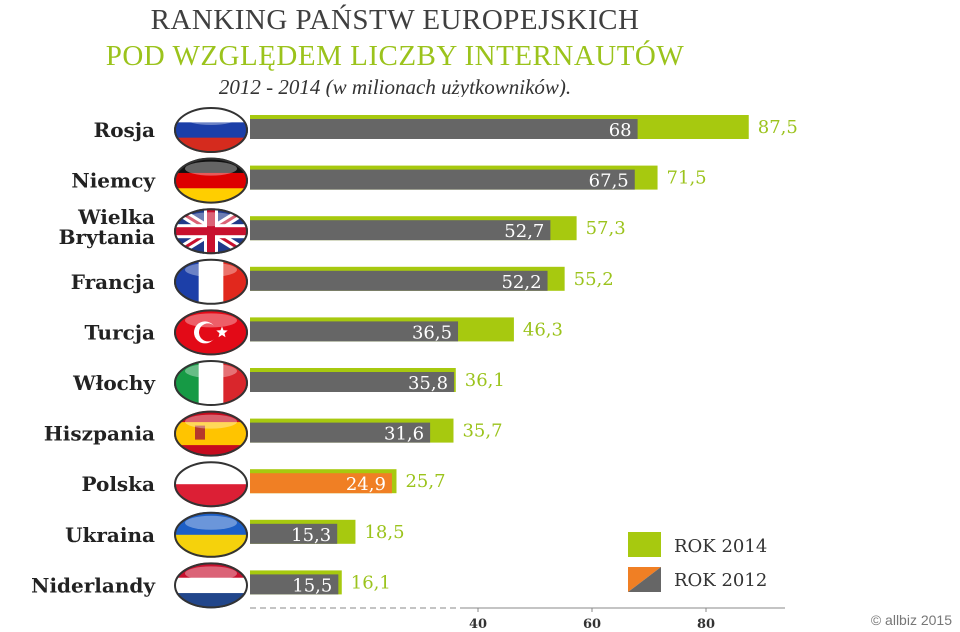 The height and width of the screenshot is (632, 960). Describe the element at coordinates (395, 56) in the screenshot. I see `chart-title-line2: POD WZGLĘDEM LICZBY INTERNAUTÓW` at that location.